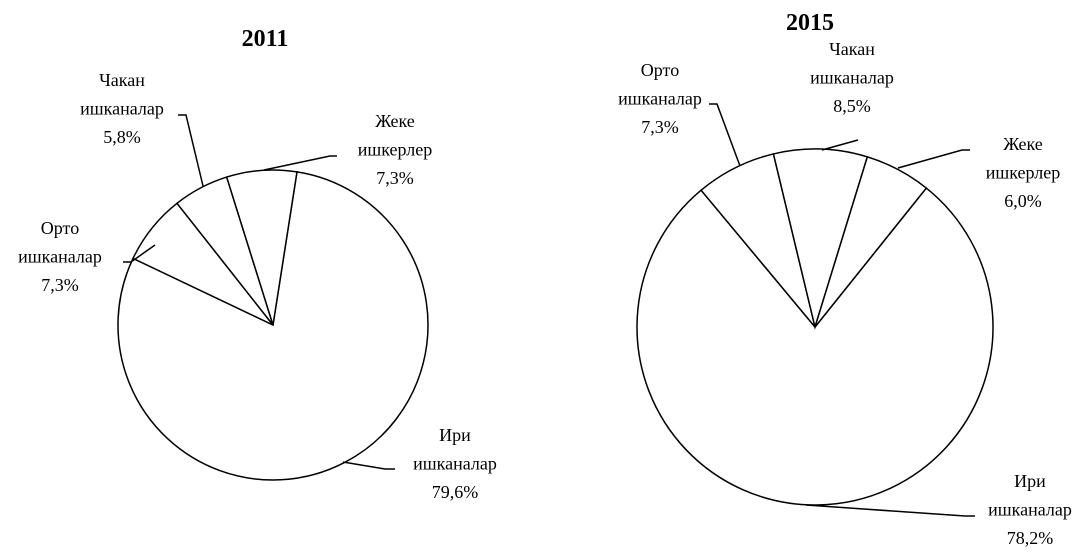 This screenshot has width=1086, height=554. Describe the element at coordinates (265, 39) in the screenshot. I see `chart-title: 2011` at that location.